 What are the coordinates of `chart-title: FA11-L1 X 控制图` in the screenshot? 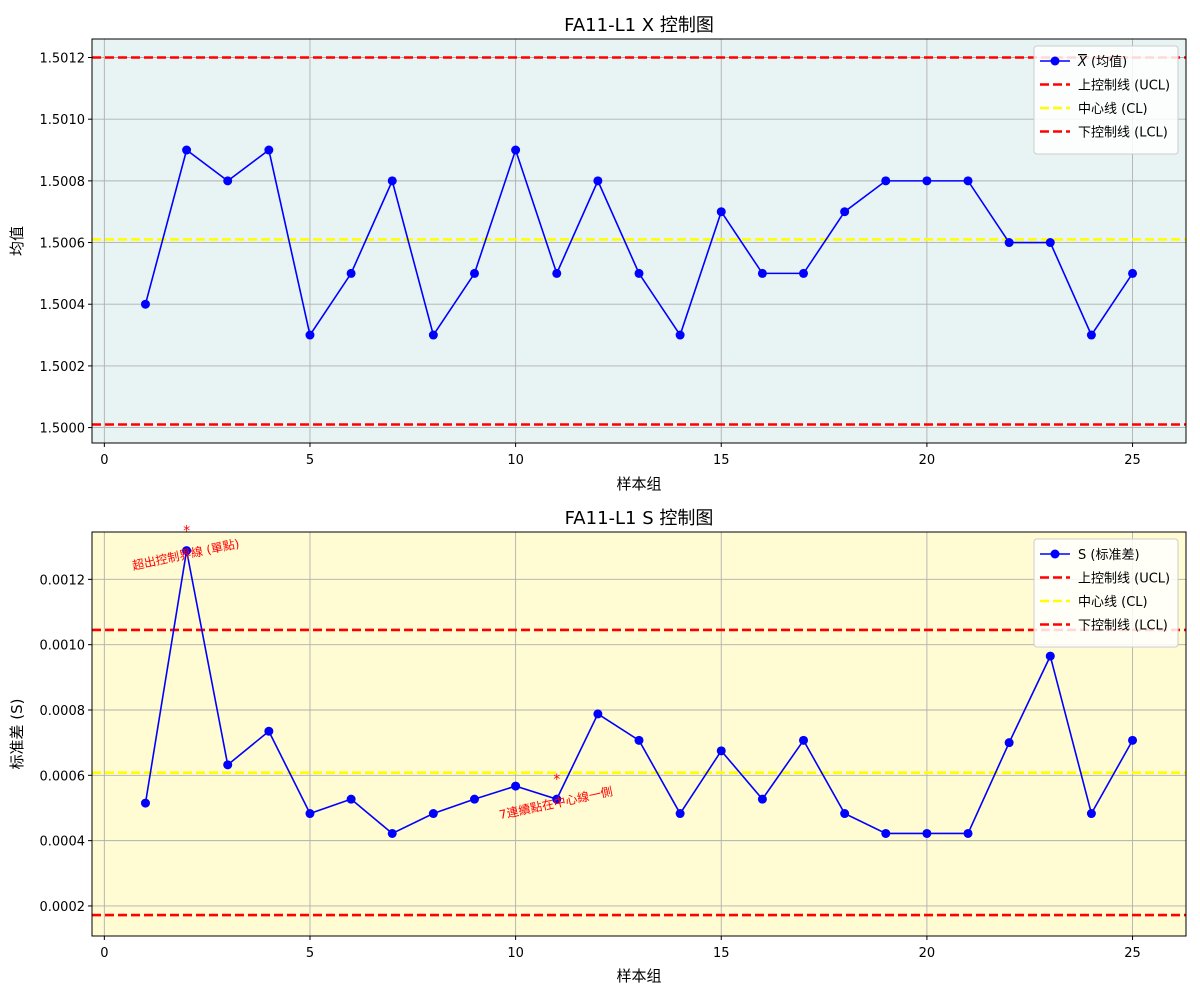 It's located at (639, 25).